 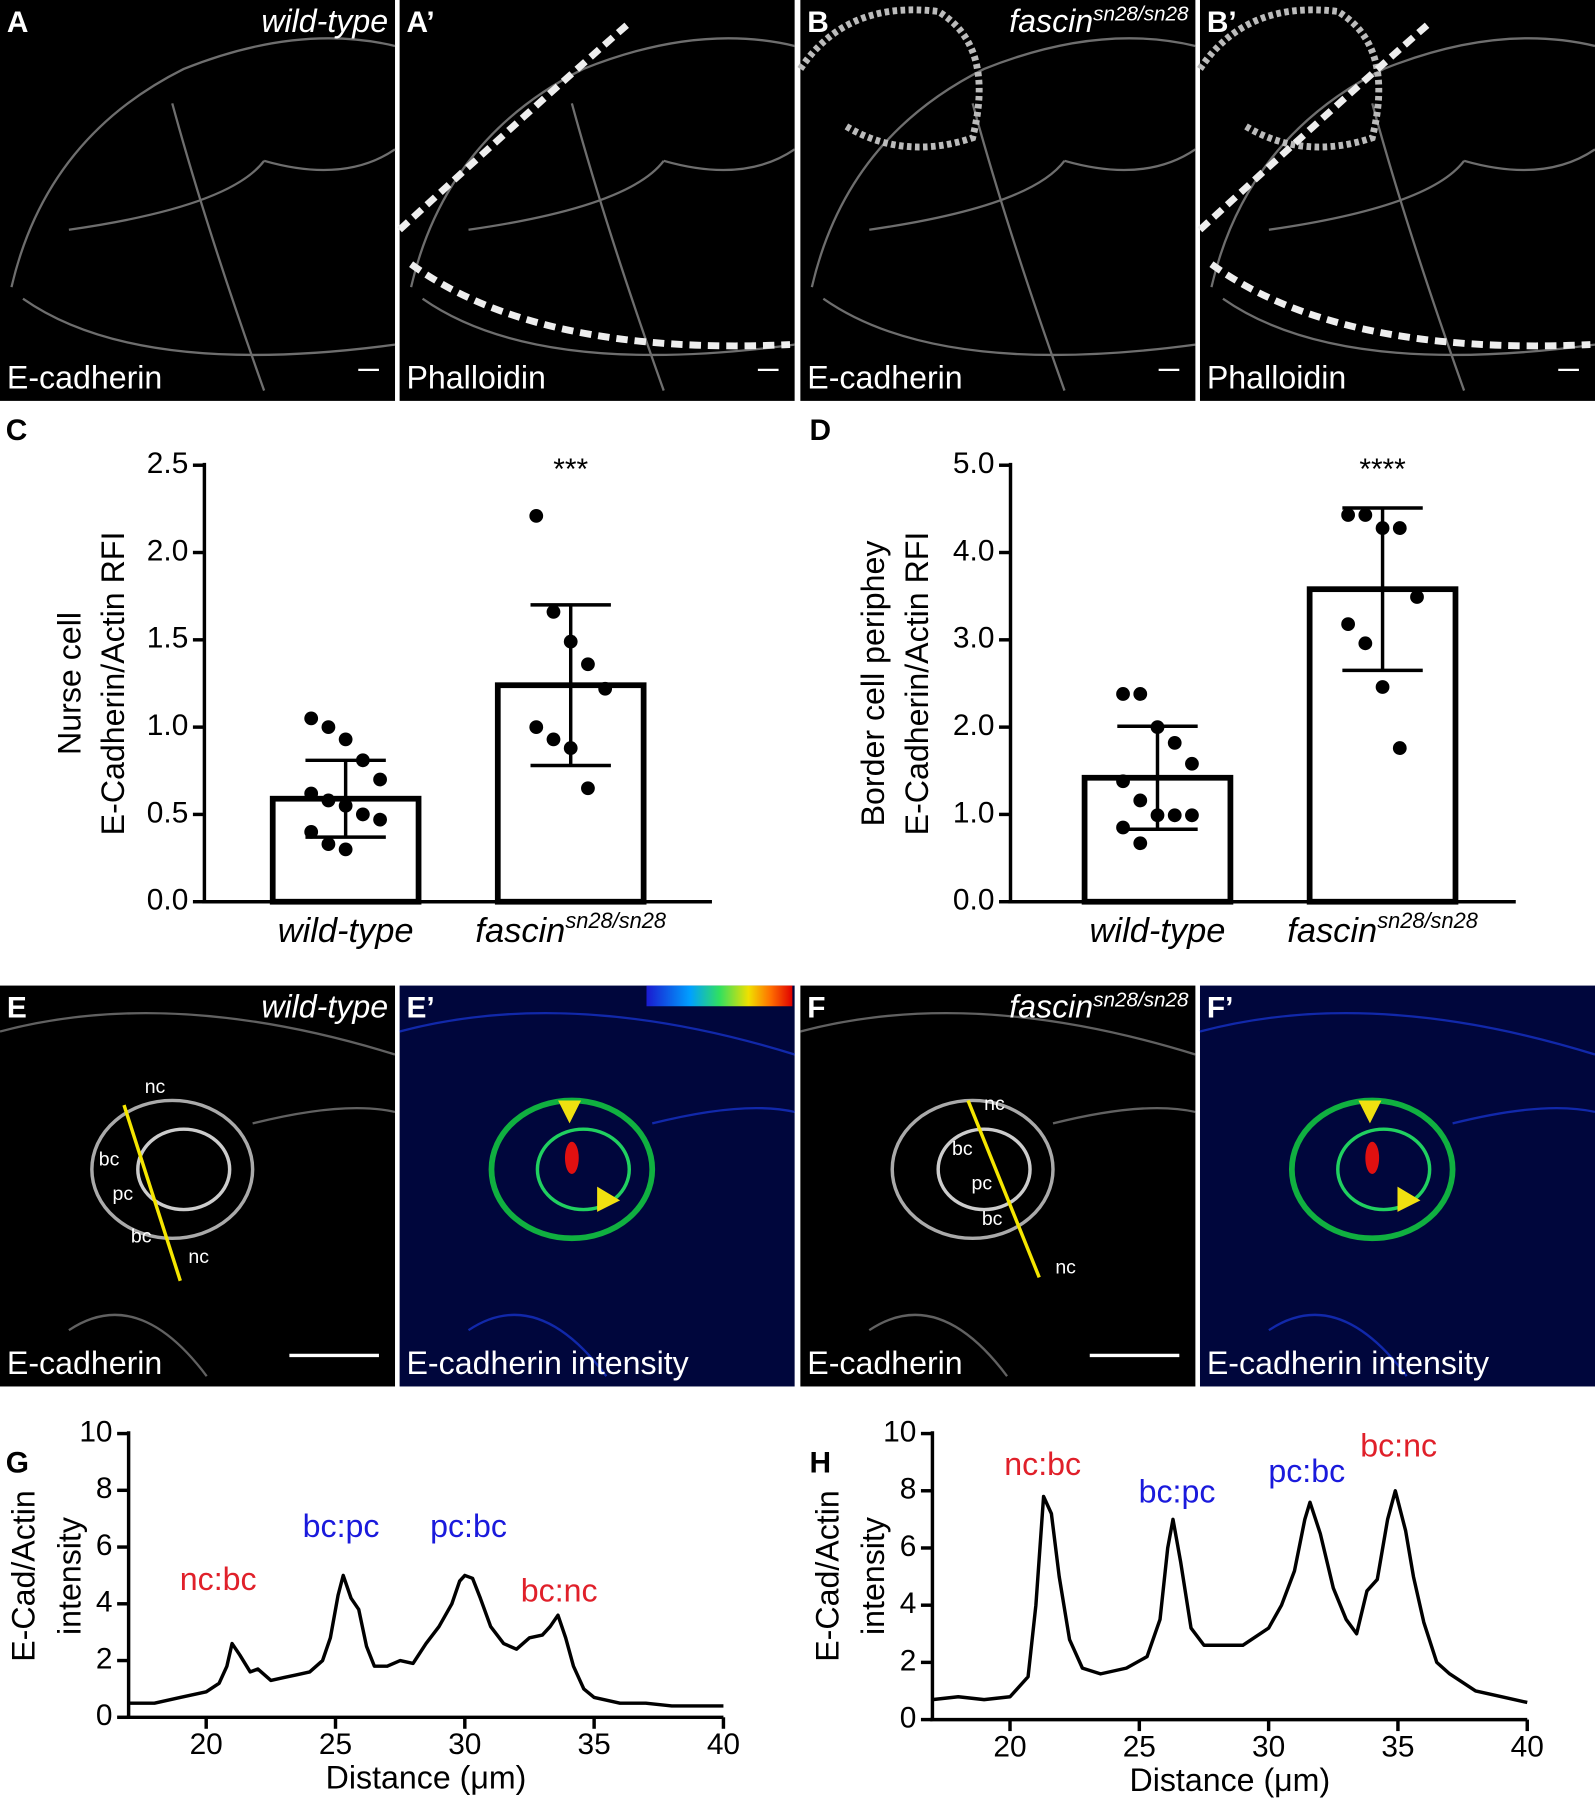 What do you see at coordinates (69, 683) in the screenshot?
I see `y-axis-label: Nurse cell` at bounding box center [69, 683].